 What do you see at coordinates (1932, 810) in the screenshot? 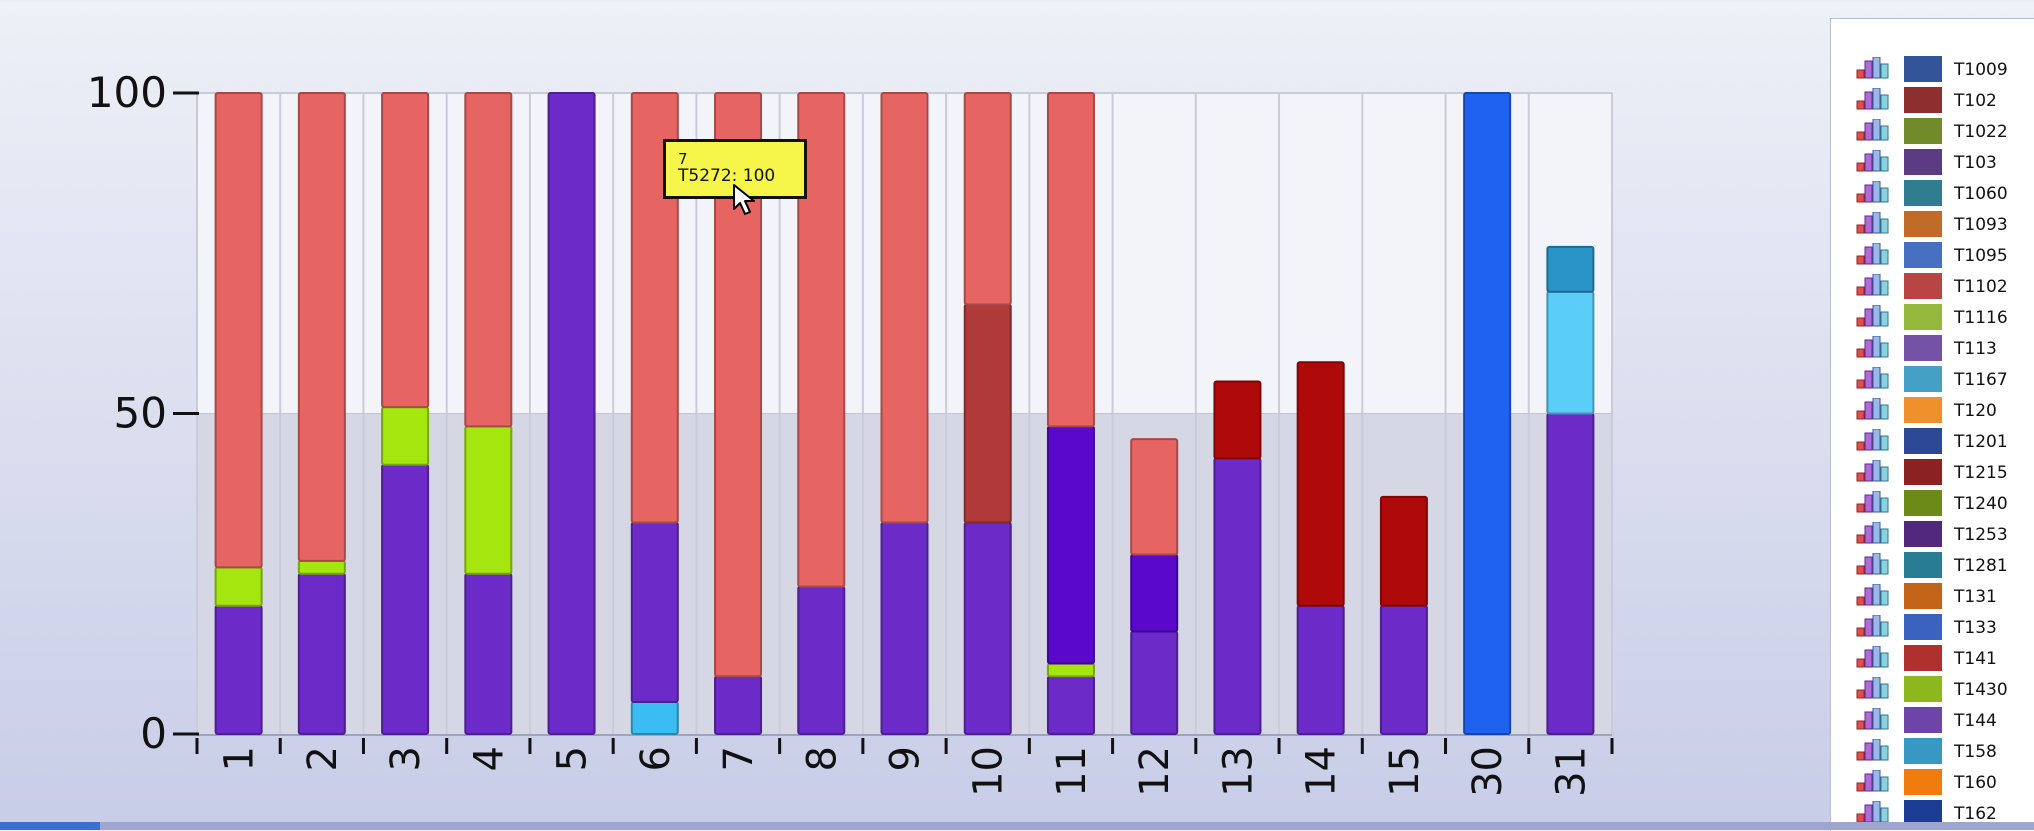
I see `legend-item: T162` at bounding box center [1932, 810].